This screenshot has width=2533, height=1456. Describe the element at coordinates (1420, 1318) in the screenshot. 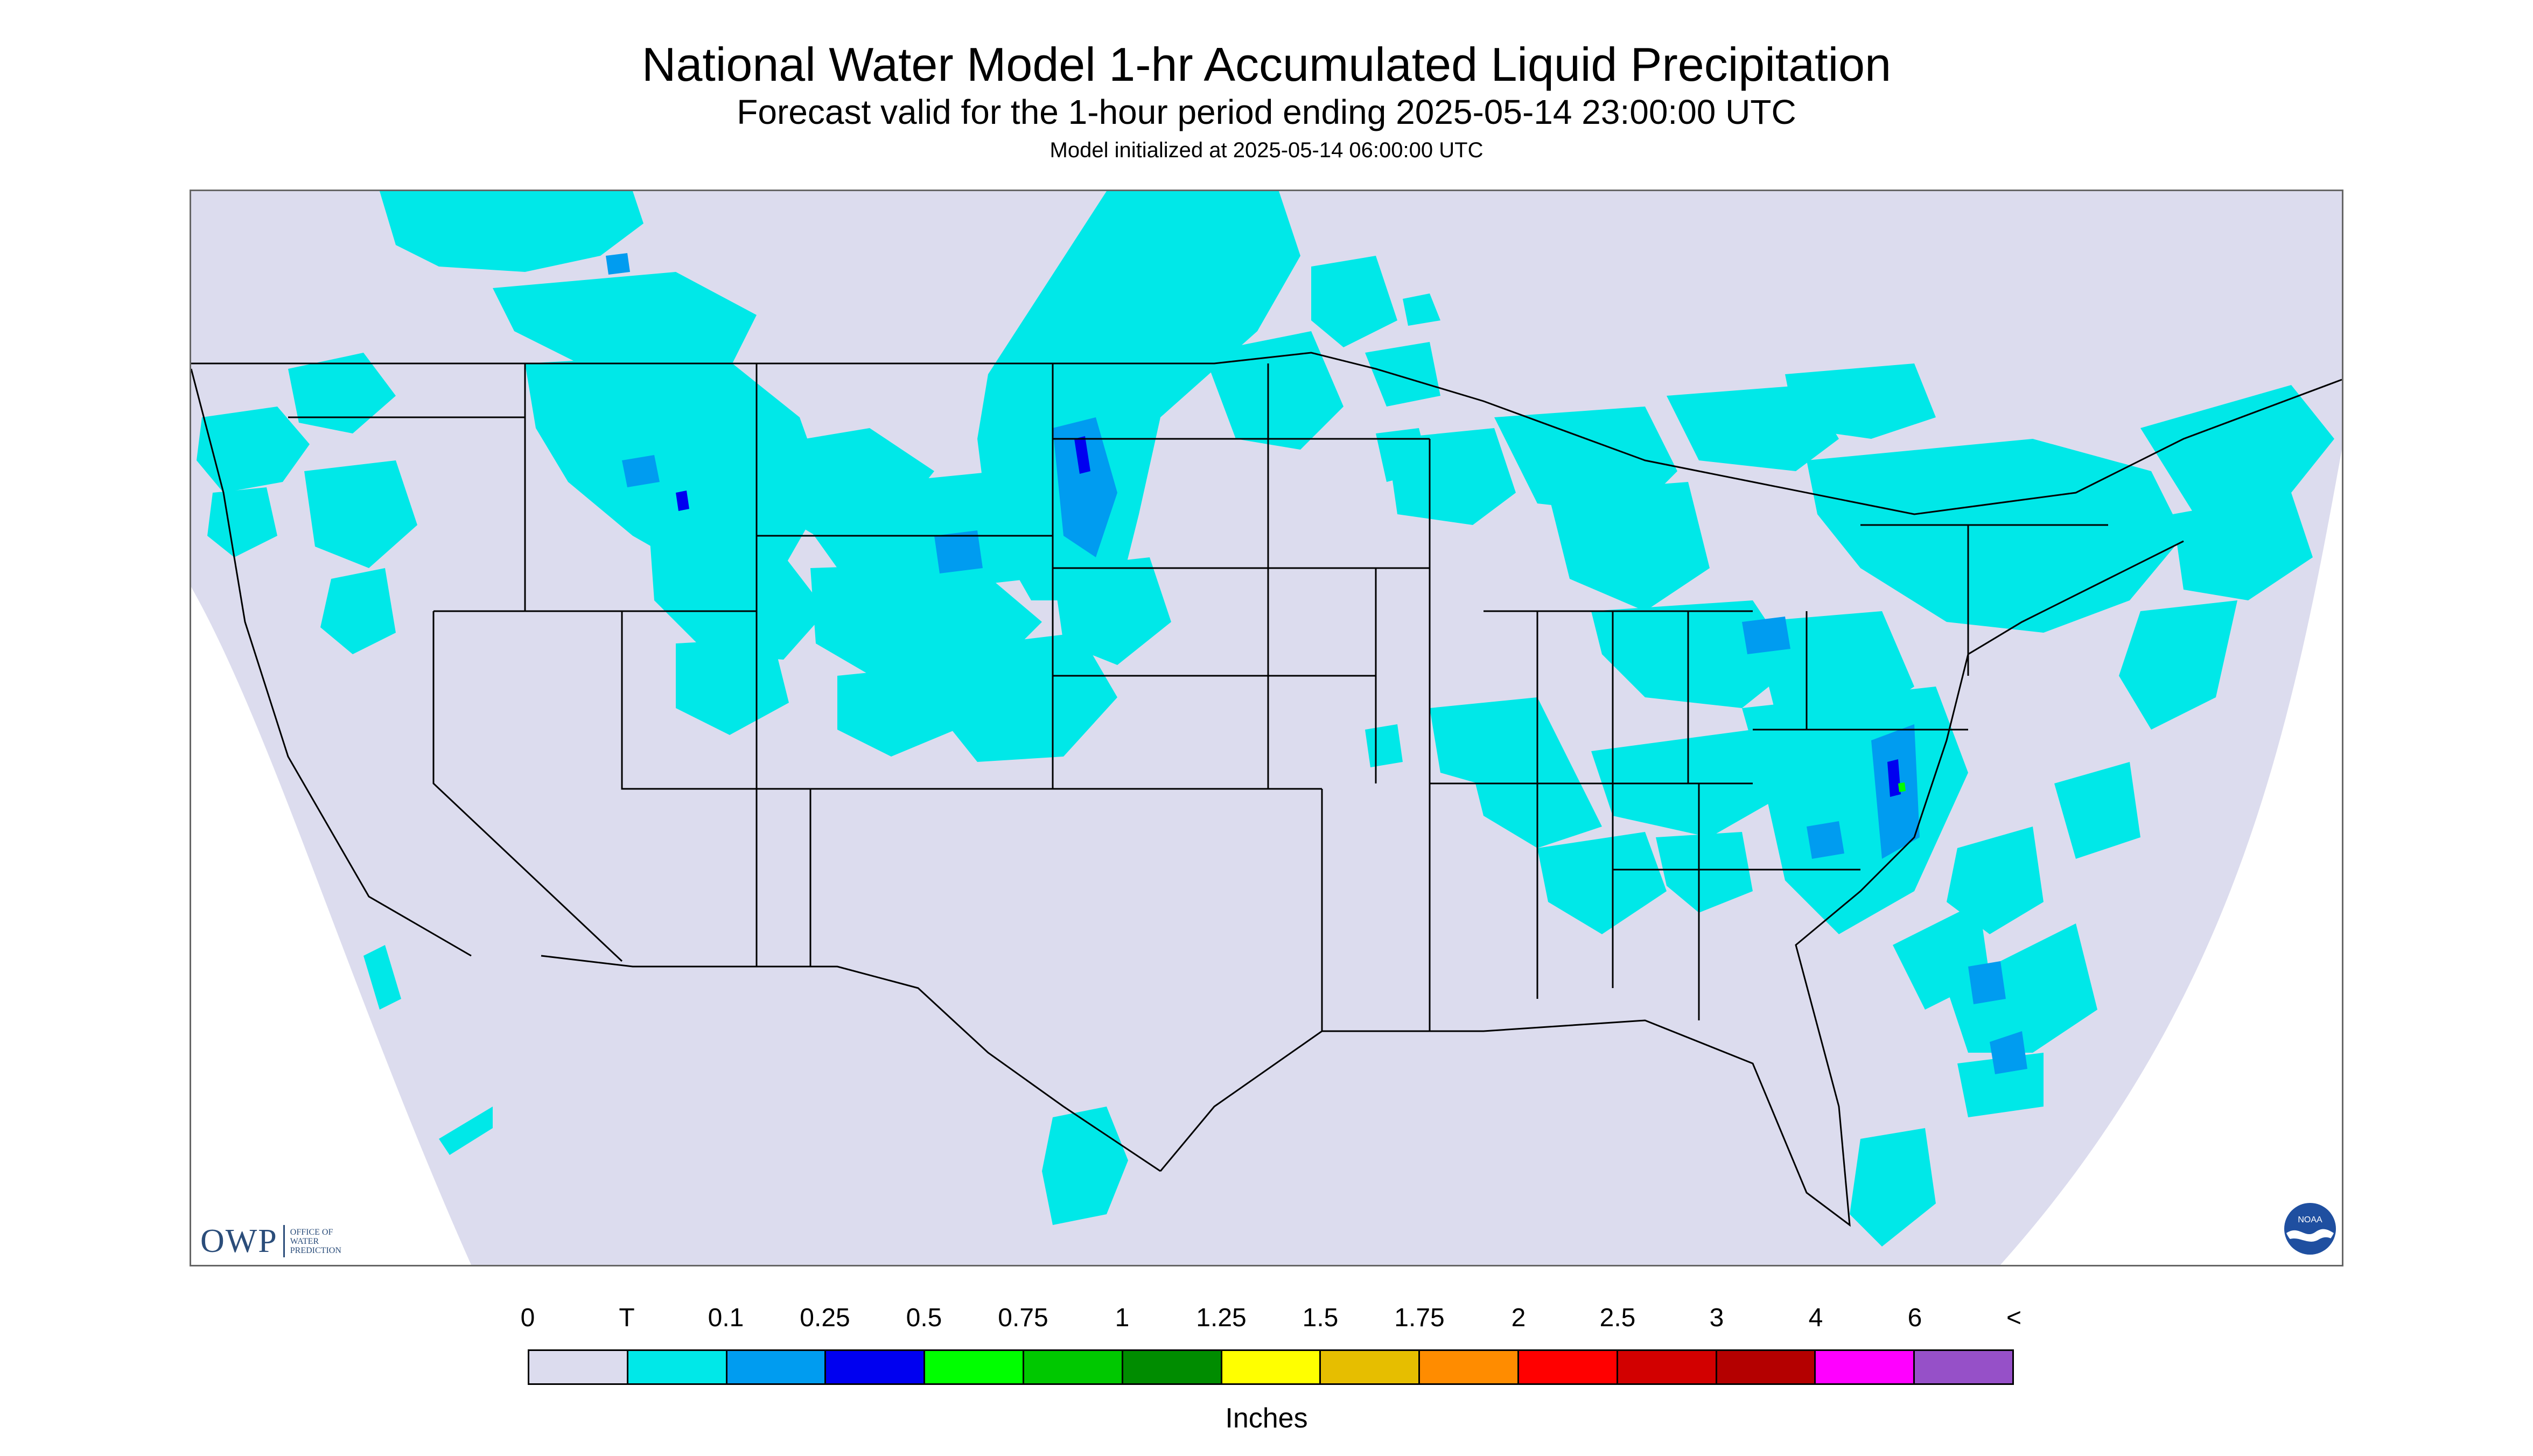

I see `legend-label: 1.75` at that location.